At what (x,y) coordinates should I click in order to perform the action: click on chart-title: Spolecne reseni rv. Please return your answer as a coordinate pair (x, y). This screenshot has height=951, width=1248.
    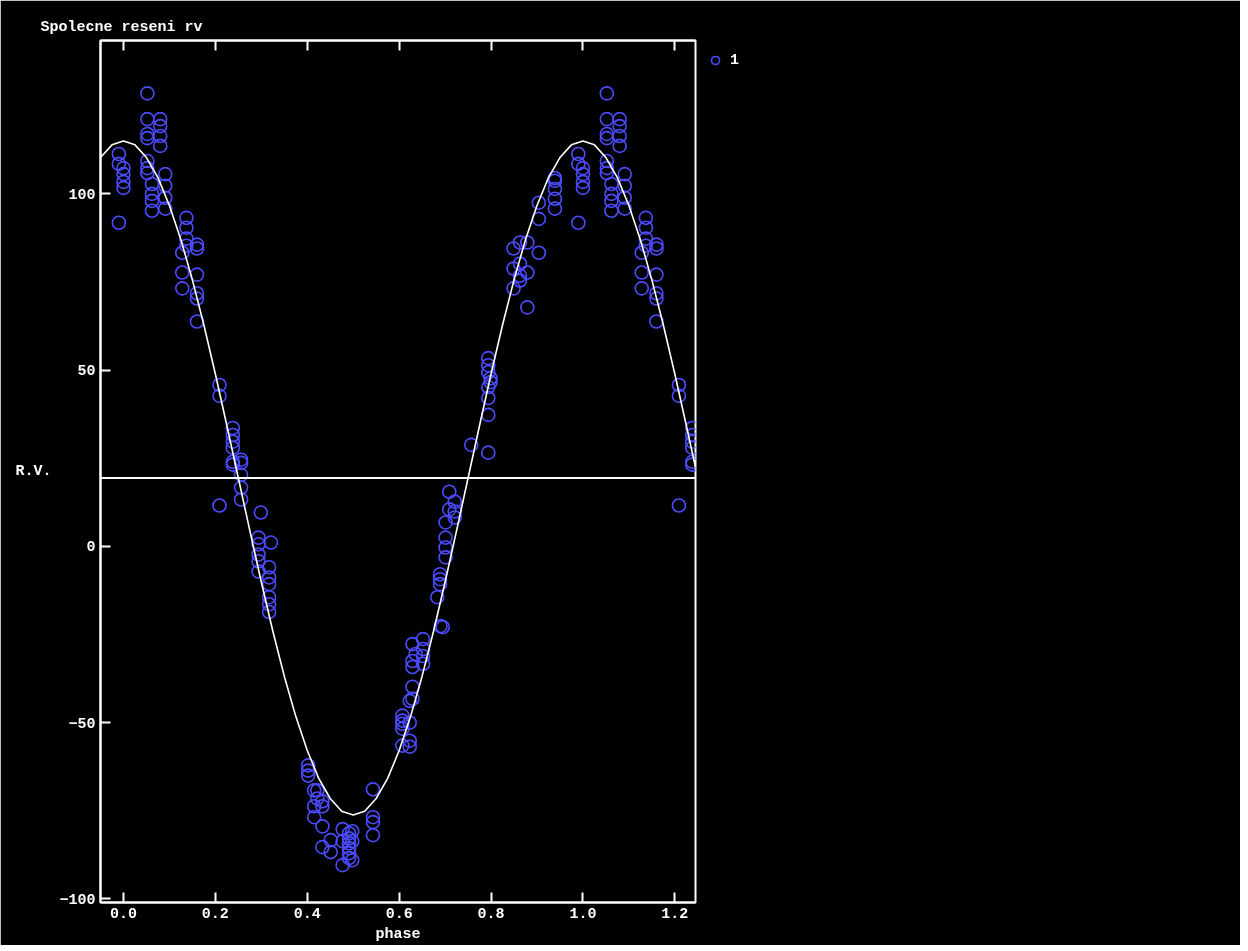
    Looking at the image, I should click on (121, 27).